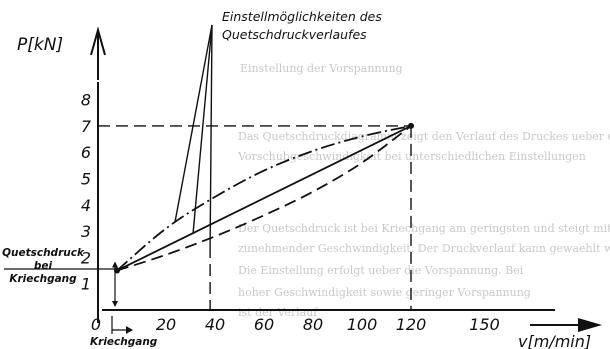  I want to click on x-axis-arrow, so click(590, 325).